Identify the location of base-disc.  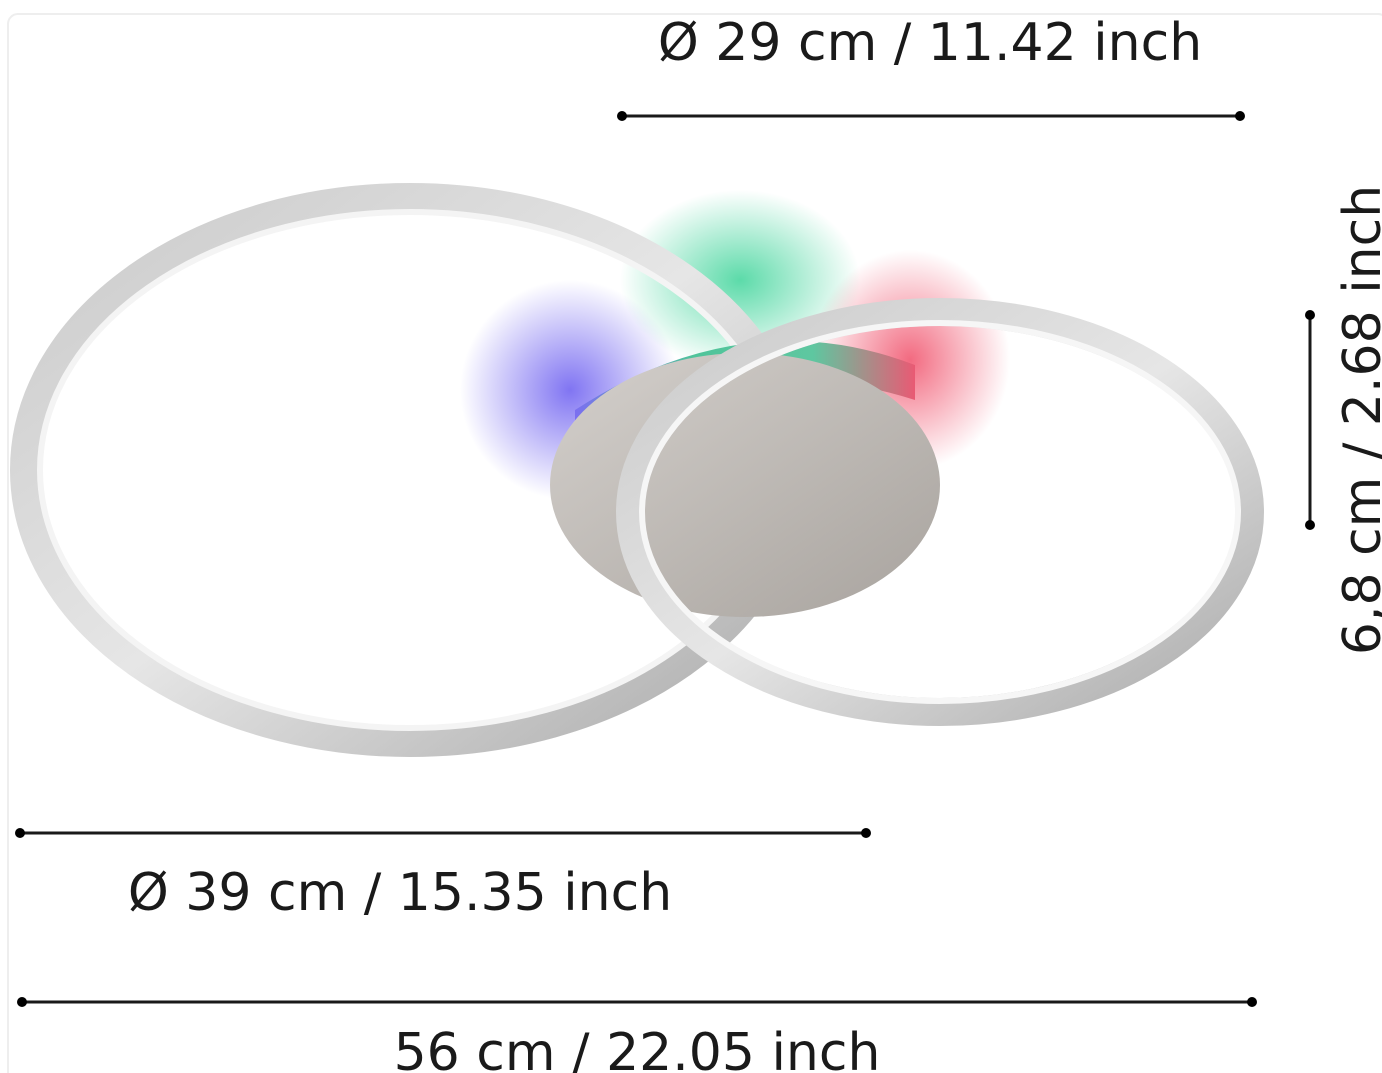
(745, 485).